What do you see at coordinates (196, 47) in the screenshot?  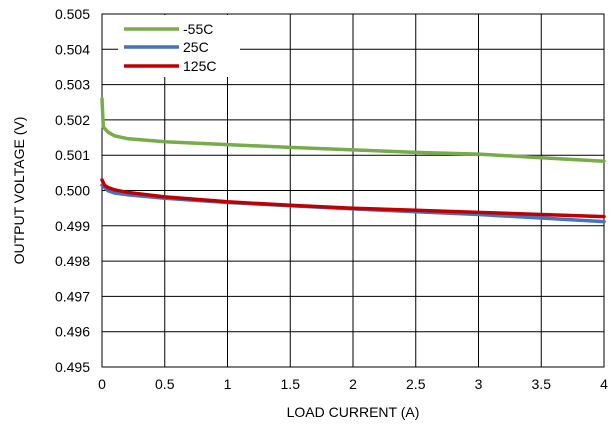 I see `legend-label: 25C` at bounding box center [196, 47].